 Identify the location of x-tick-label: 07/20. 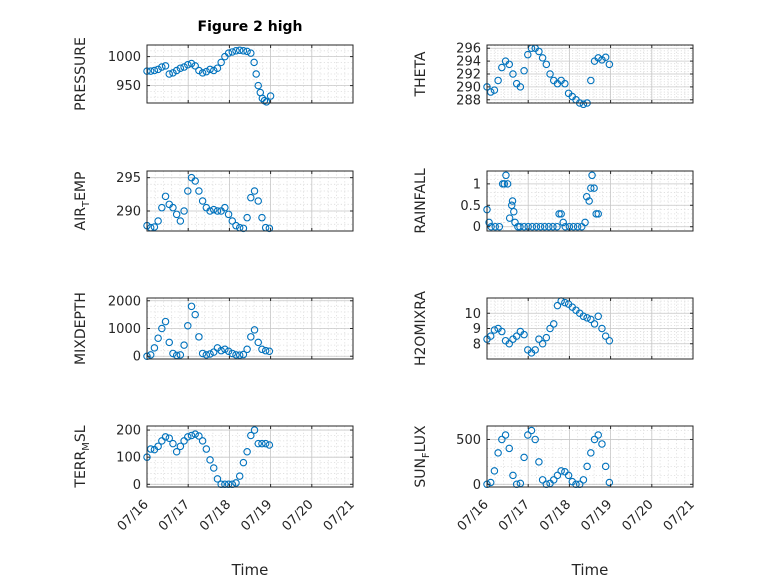
(298, 515).